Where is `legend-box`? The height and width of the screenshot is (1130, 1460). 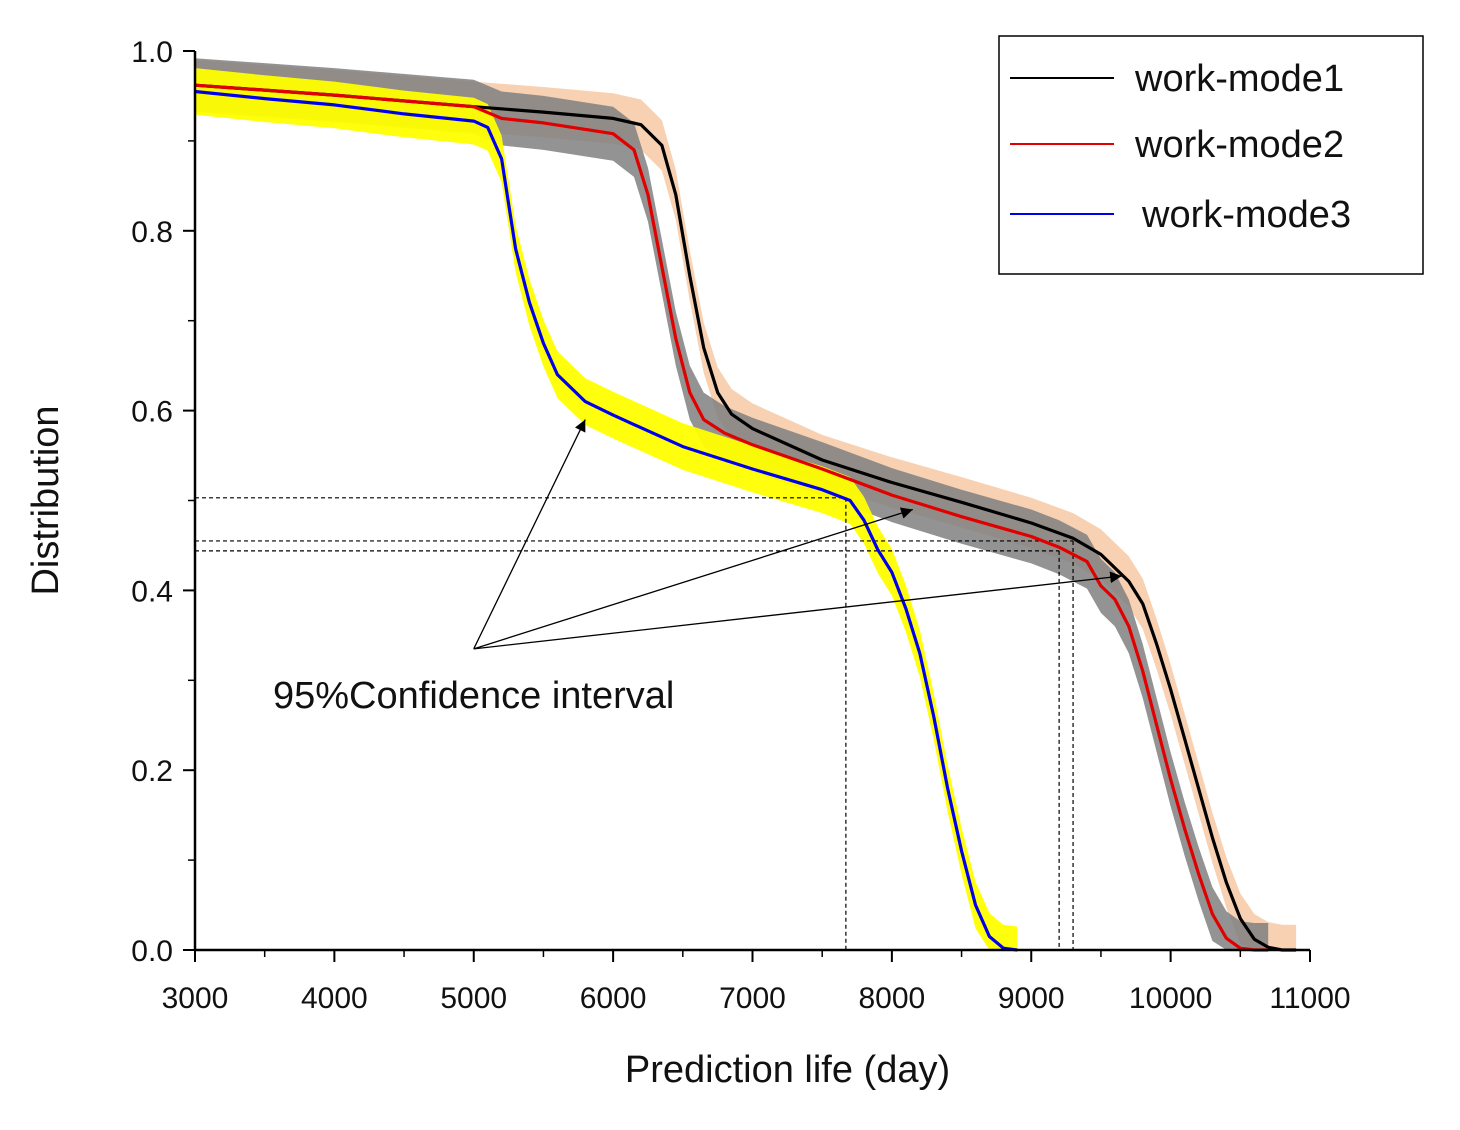 legend-box is located at coordinates (1211, 155).